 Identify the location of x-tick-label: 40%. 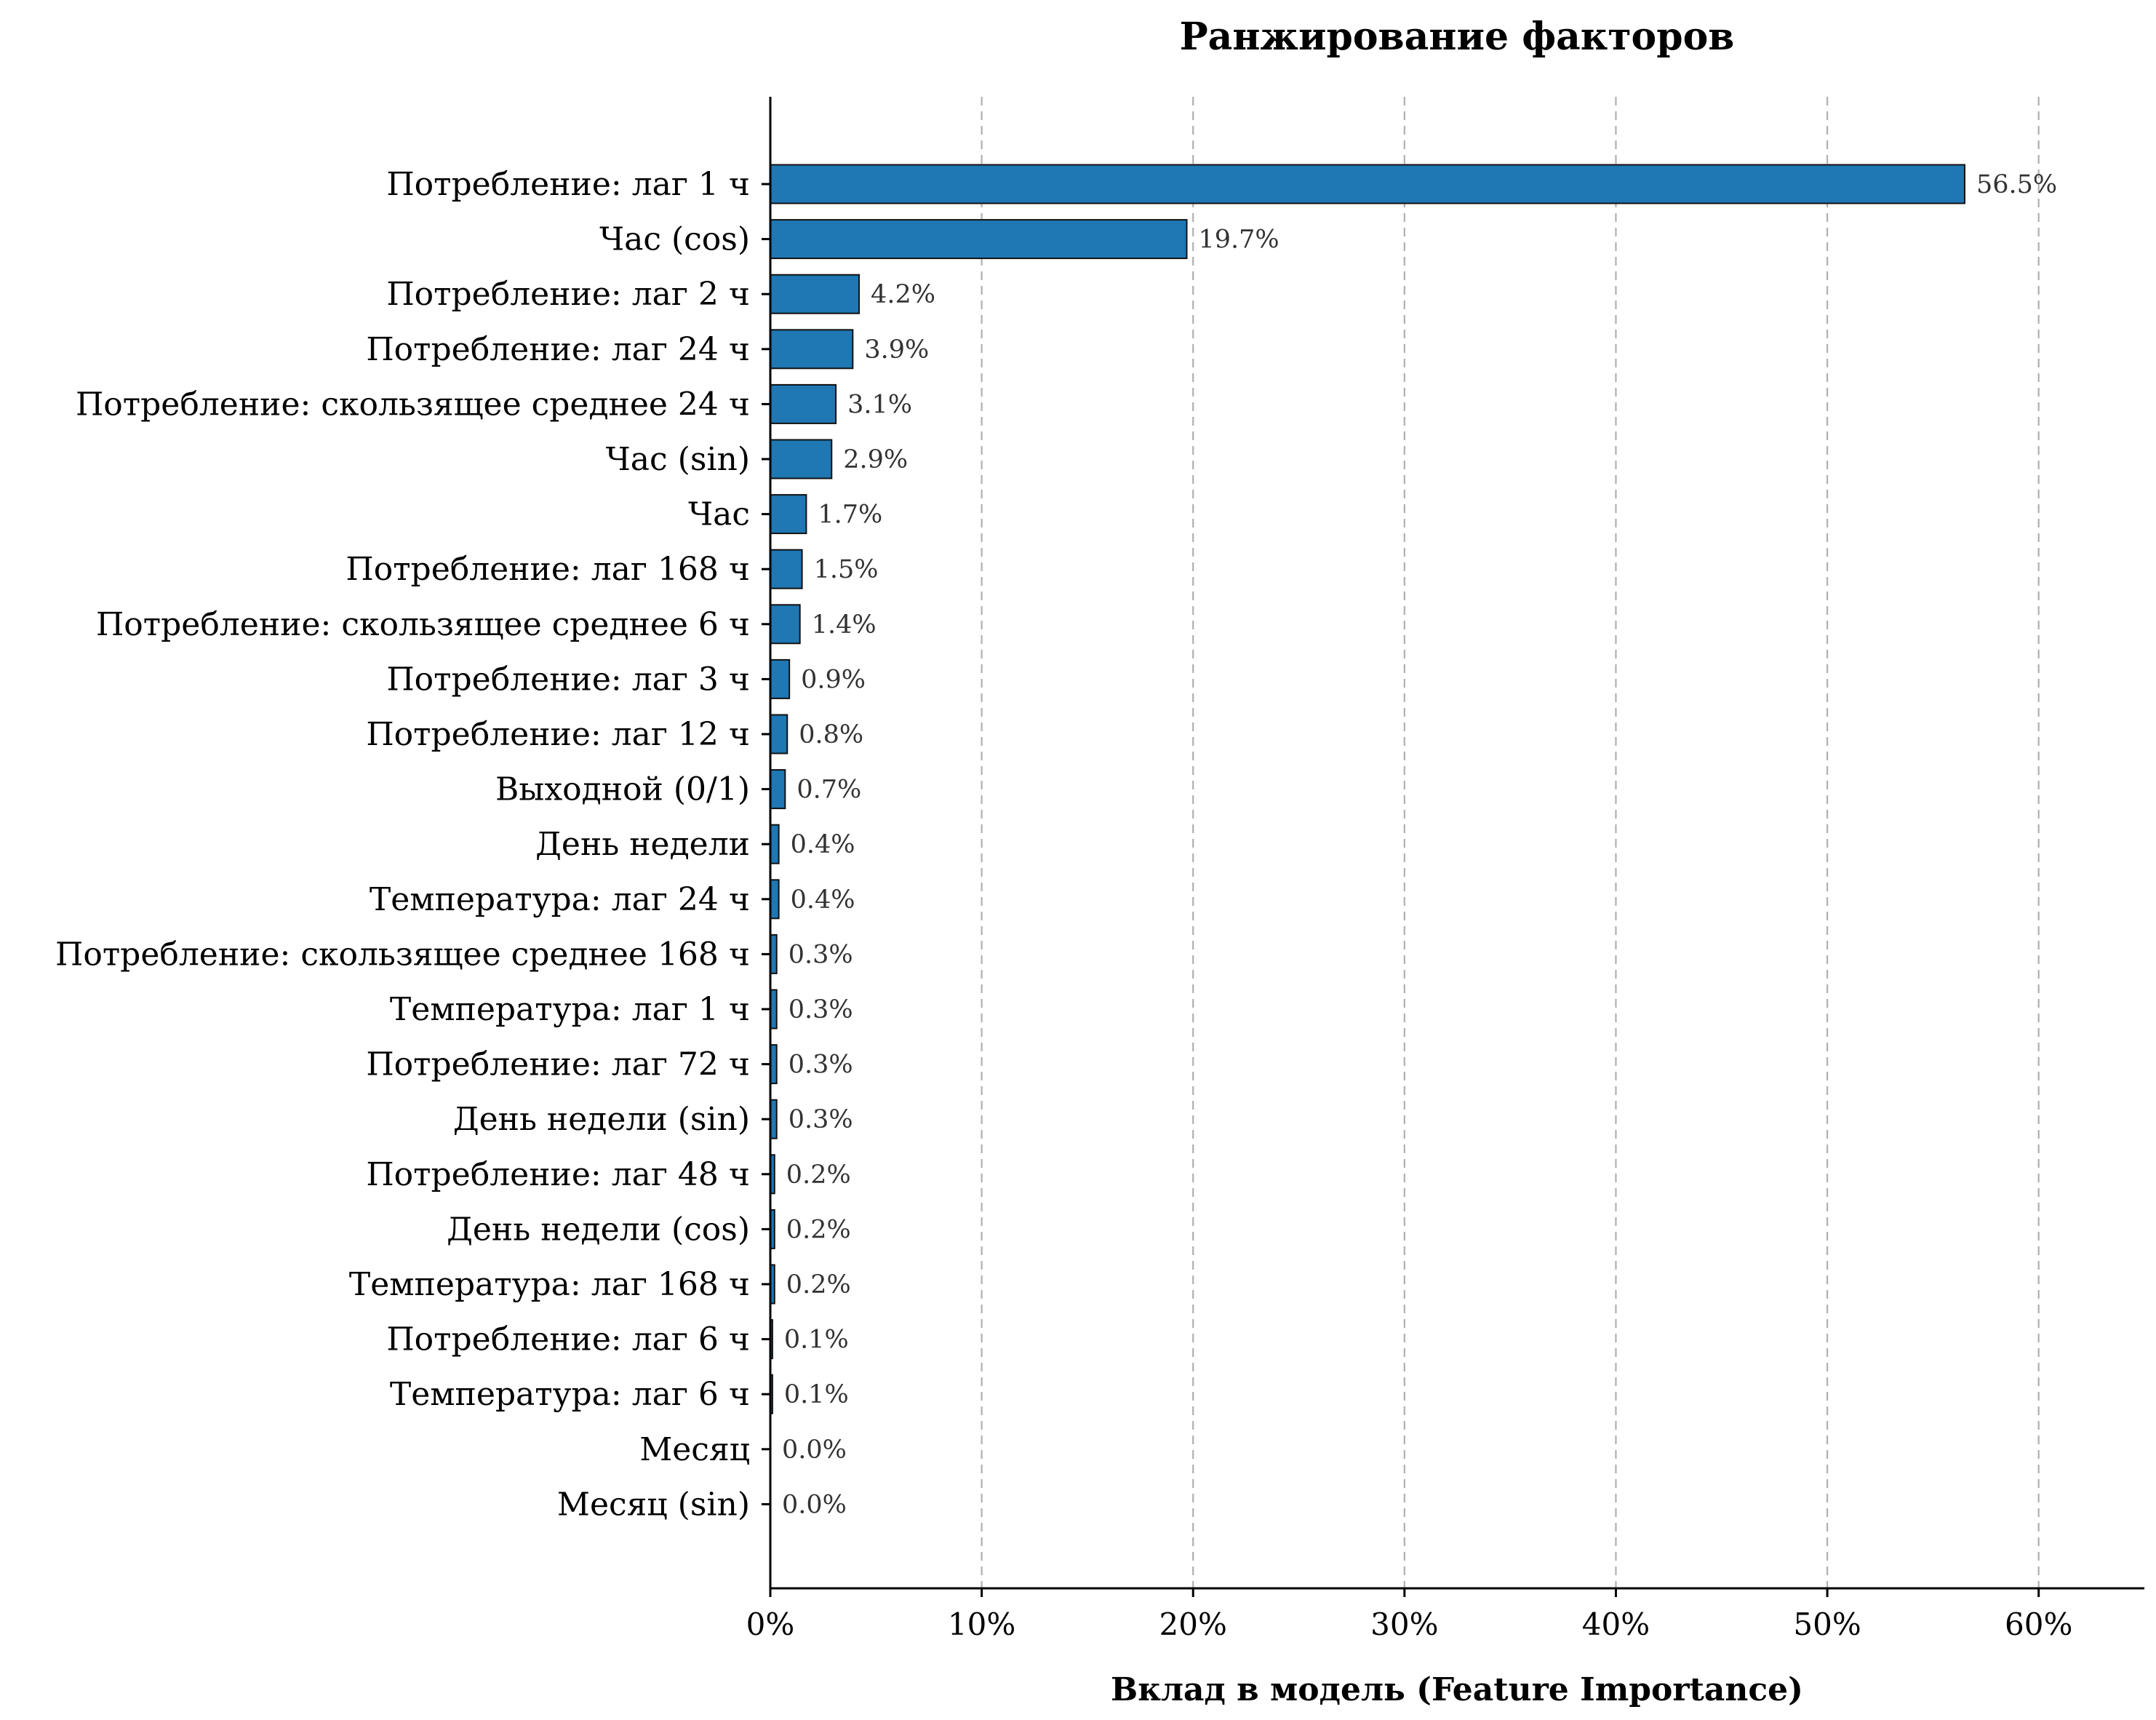
(1616, 1624).